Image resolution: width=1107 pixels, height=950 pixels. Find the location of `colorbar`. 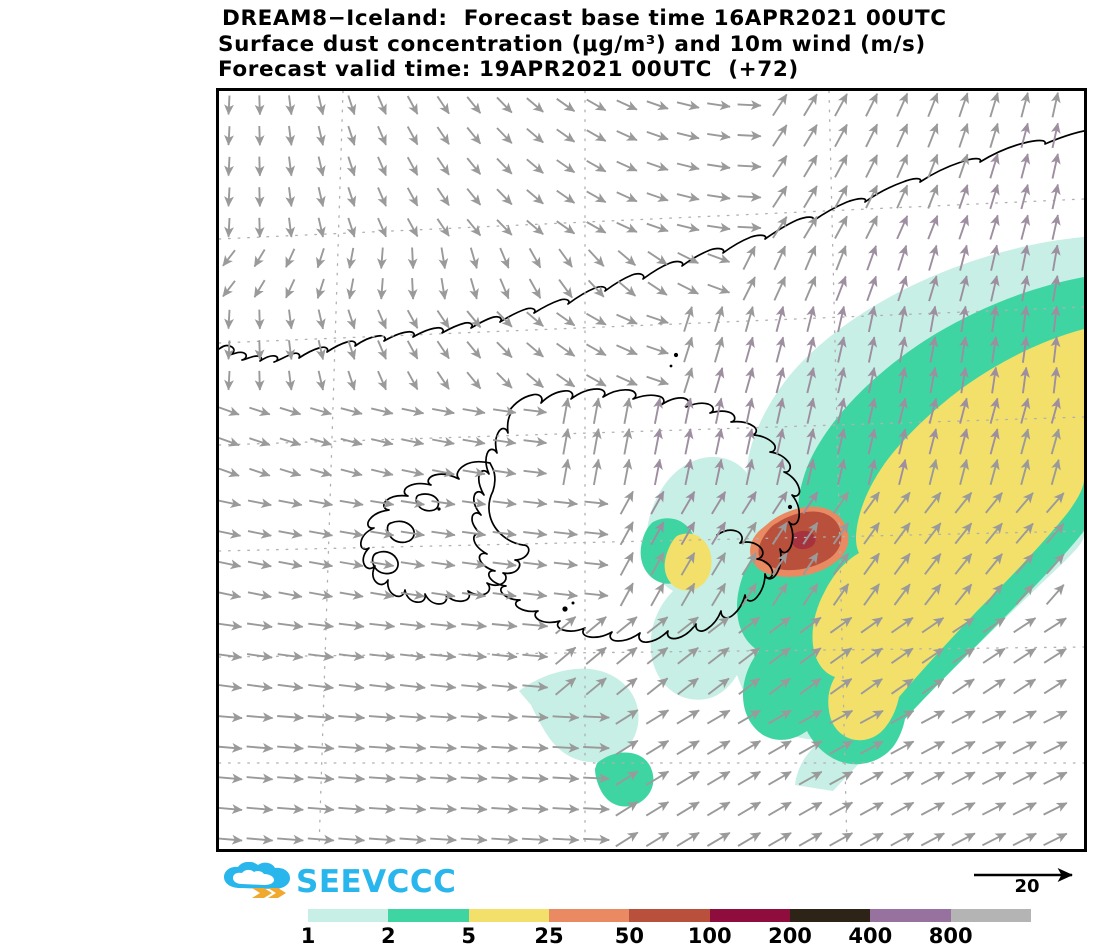

colorbar is located at coordinates (669, 915).